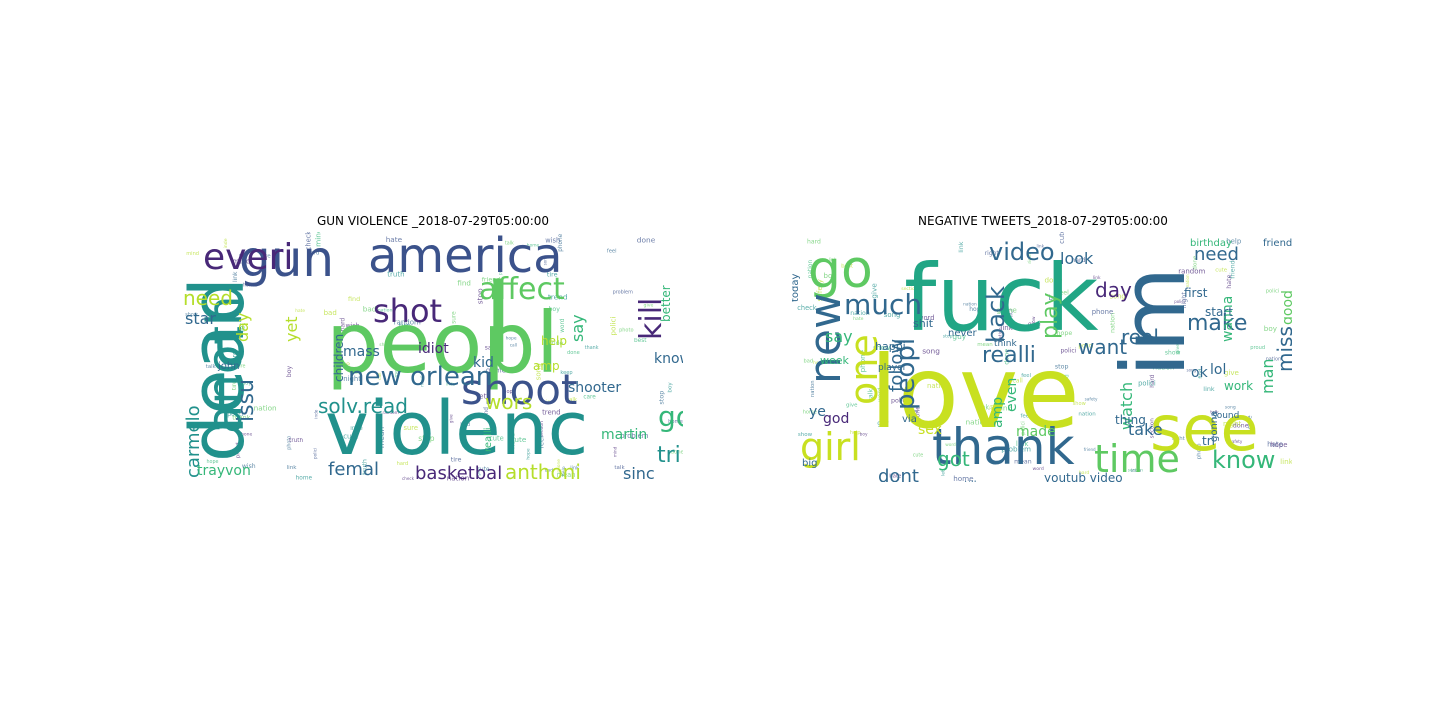  What do you see at coordinates (396, 370) in the screenshot?
I see `filler-word: mean` at bounding box center [396, 370].